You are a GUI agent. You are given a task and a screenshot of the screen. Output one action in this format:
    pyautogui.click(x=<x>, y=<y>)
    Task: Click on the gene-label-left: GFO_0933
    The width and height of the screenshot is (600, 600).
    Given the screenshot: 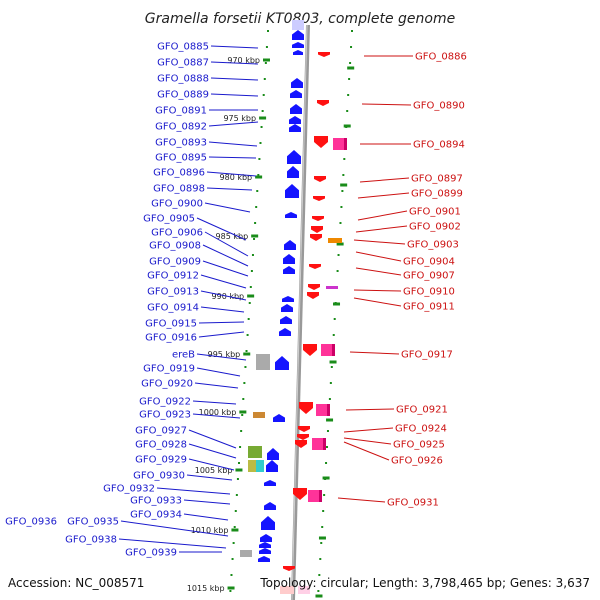 What is the action you would take?
    pyautogui.click(x=156, y=501)
    